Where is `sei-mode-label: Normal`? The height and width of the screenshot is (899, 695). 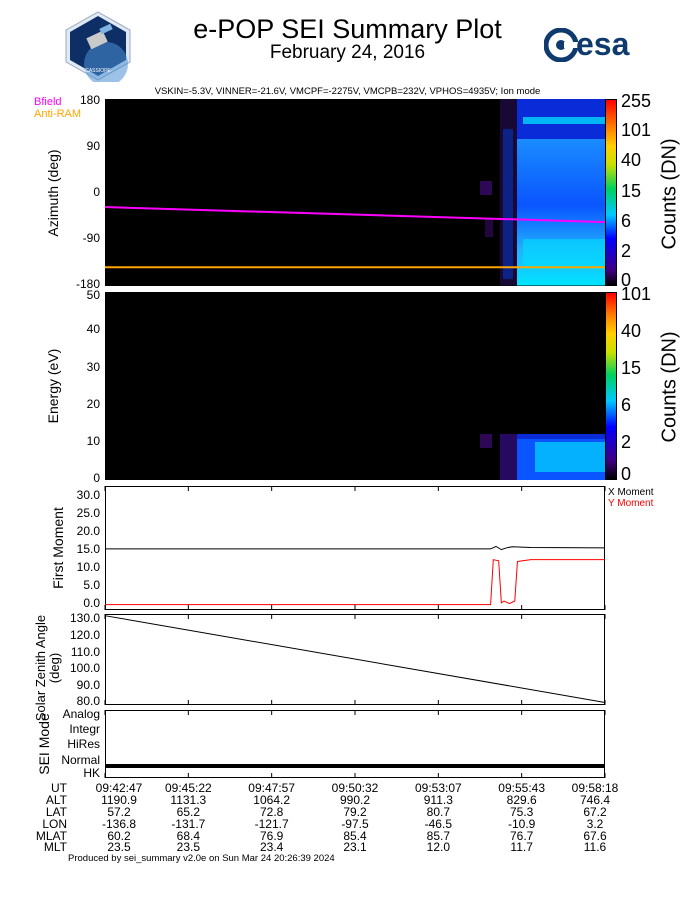 sei-mode-label: Normal is located at coordinates (80, 760).